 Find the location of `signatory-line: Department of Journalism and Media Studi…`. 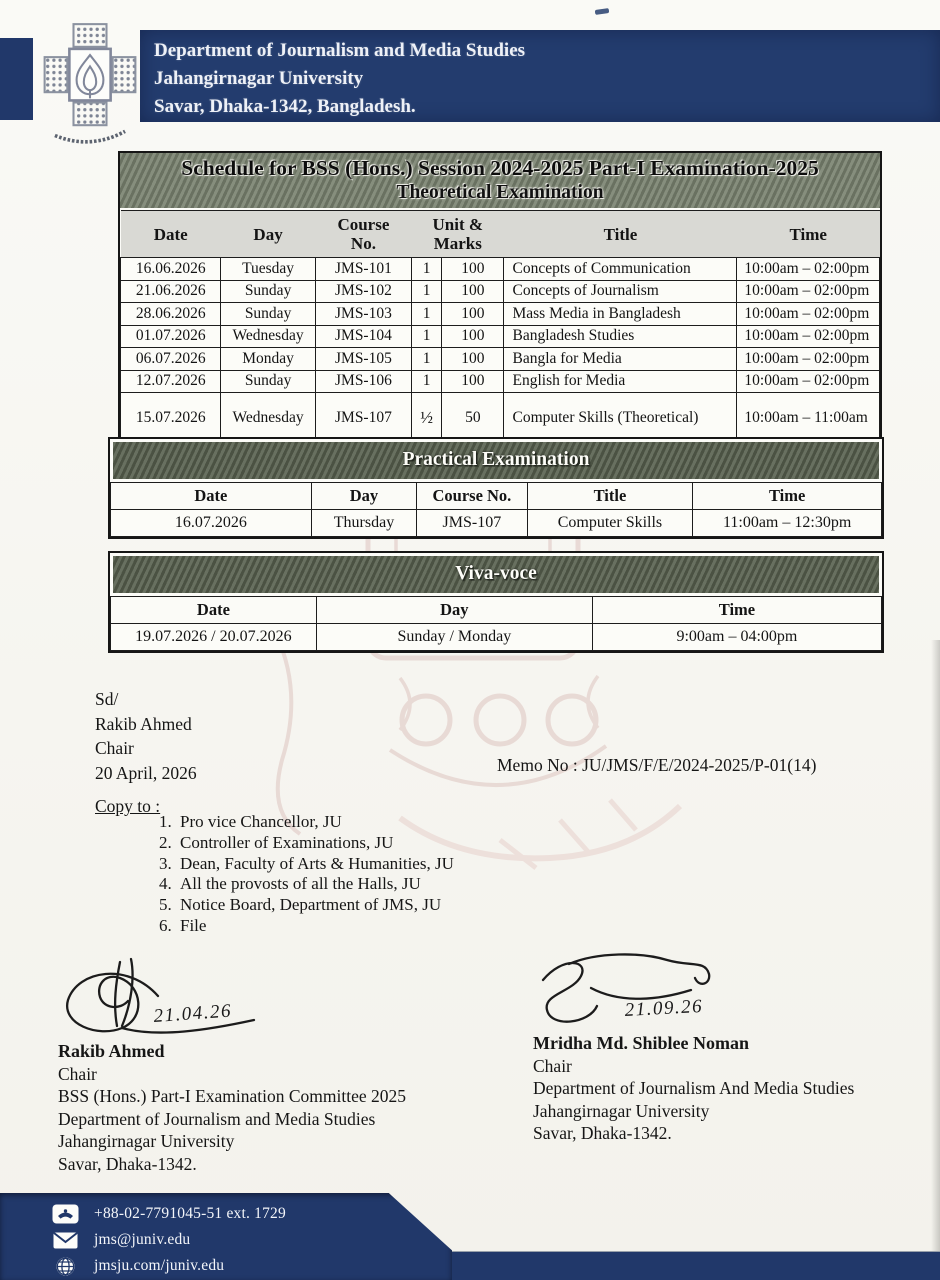

signatory-line: Department of Journalism and Media Studi… is located at coordinates (217, 1118).